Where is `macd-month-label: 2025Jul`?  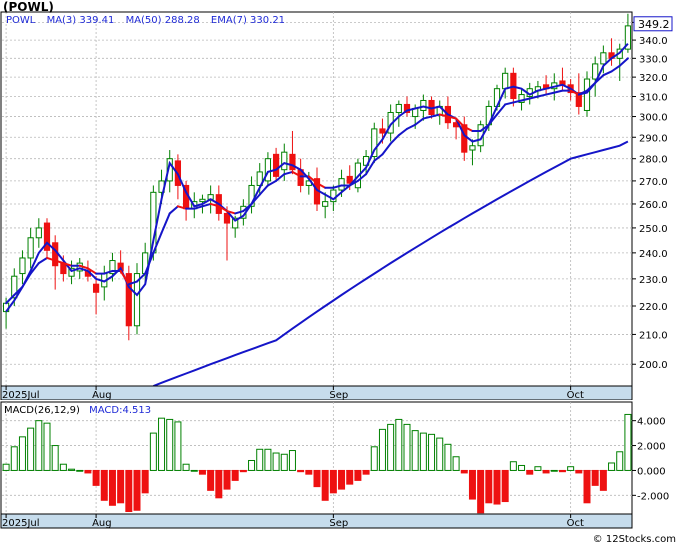
macd-month-label: 2025Jul is located at coordinates (21, 523).